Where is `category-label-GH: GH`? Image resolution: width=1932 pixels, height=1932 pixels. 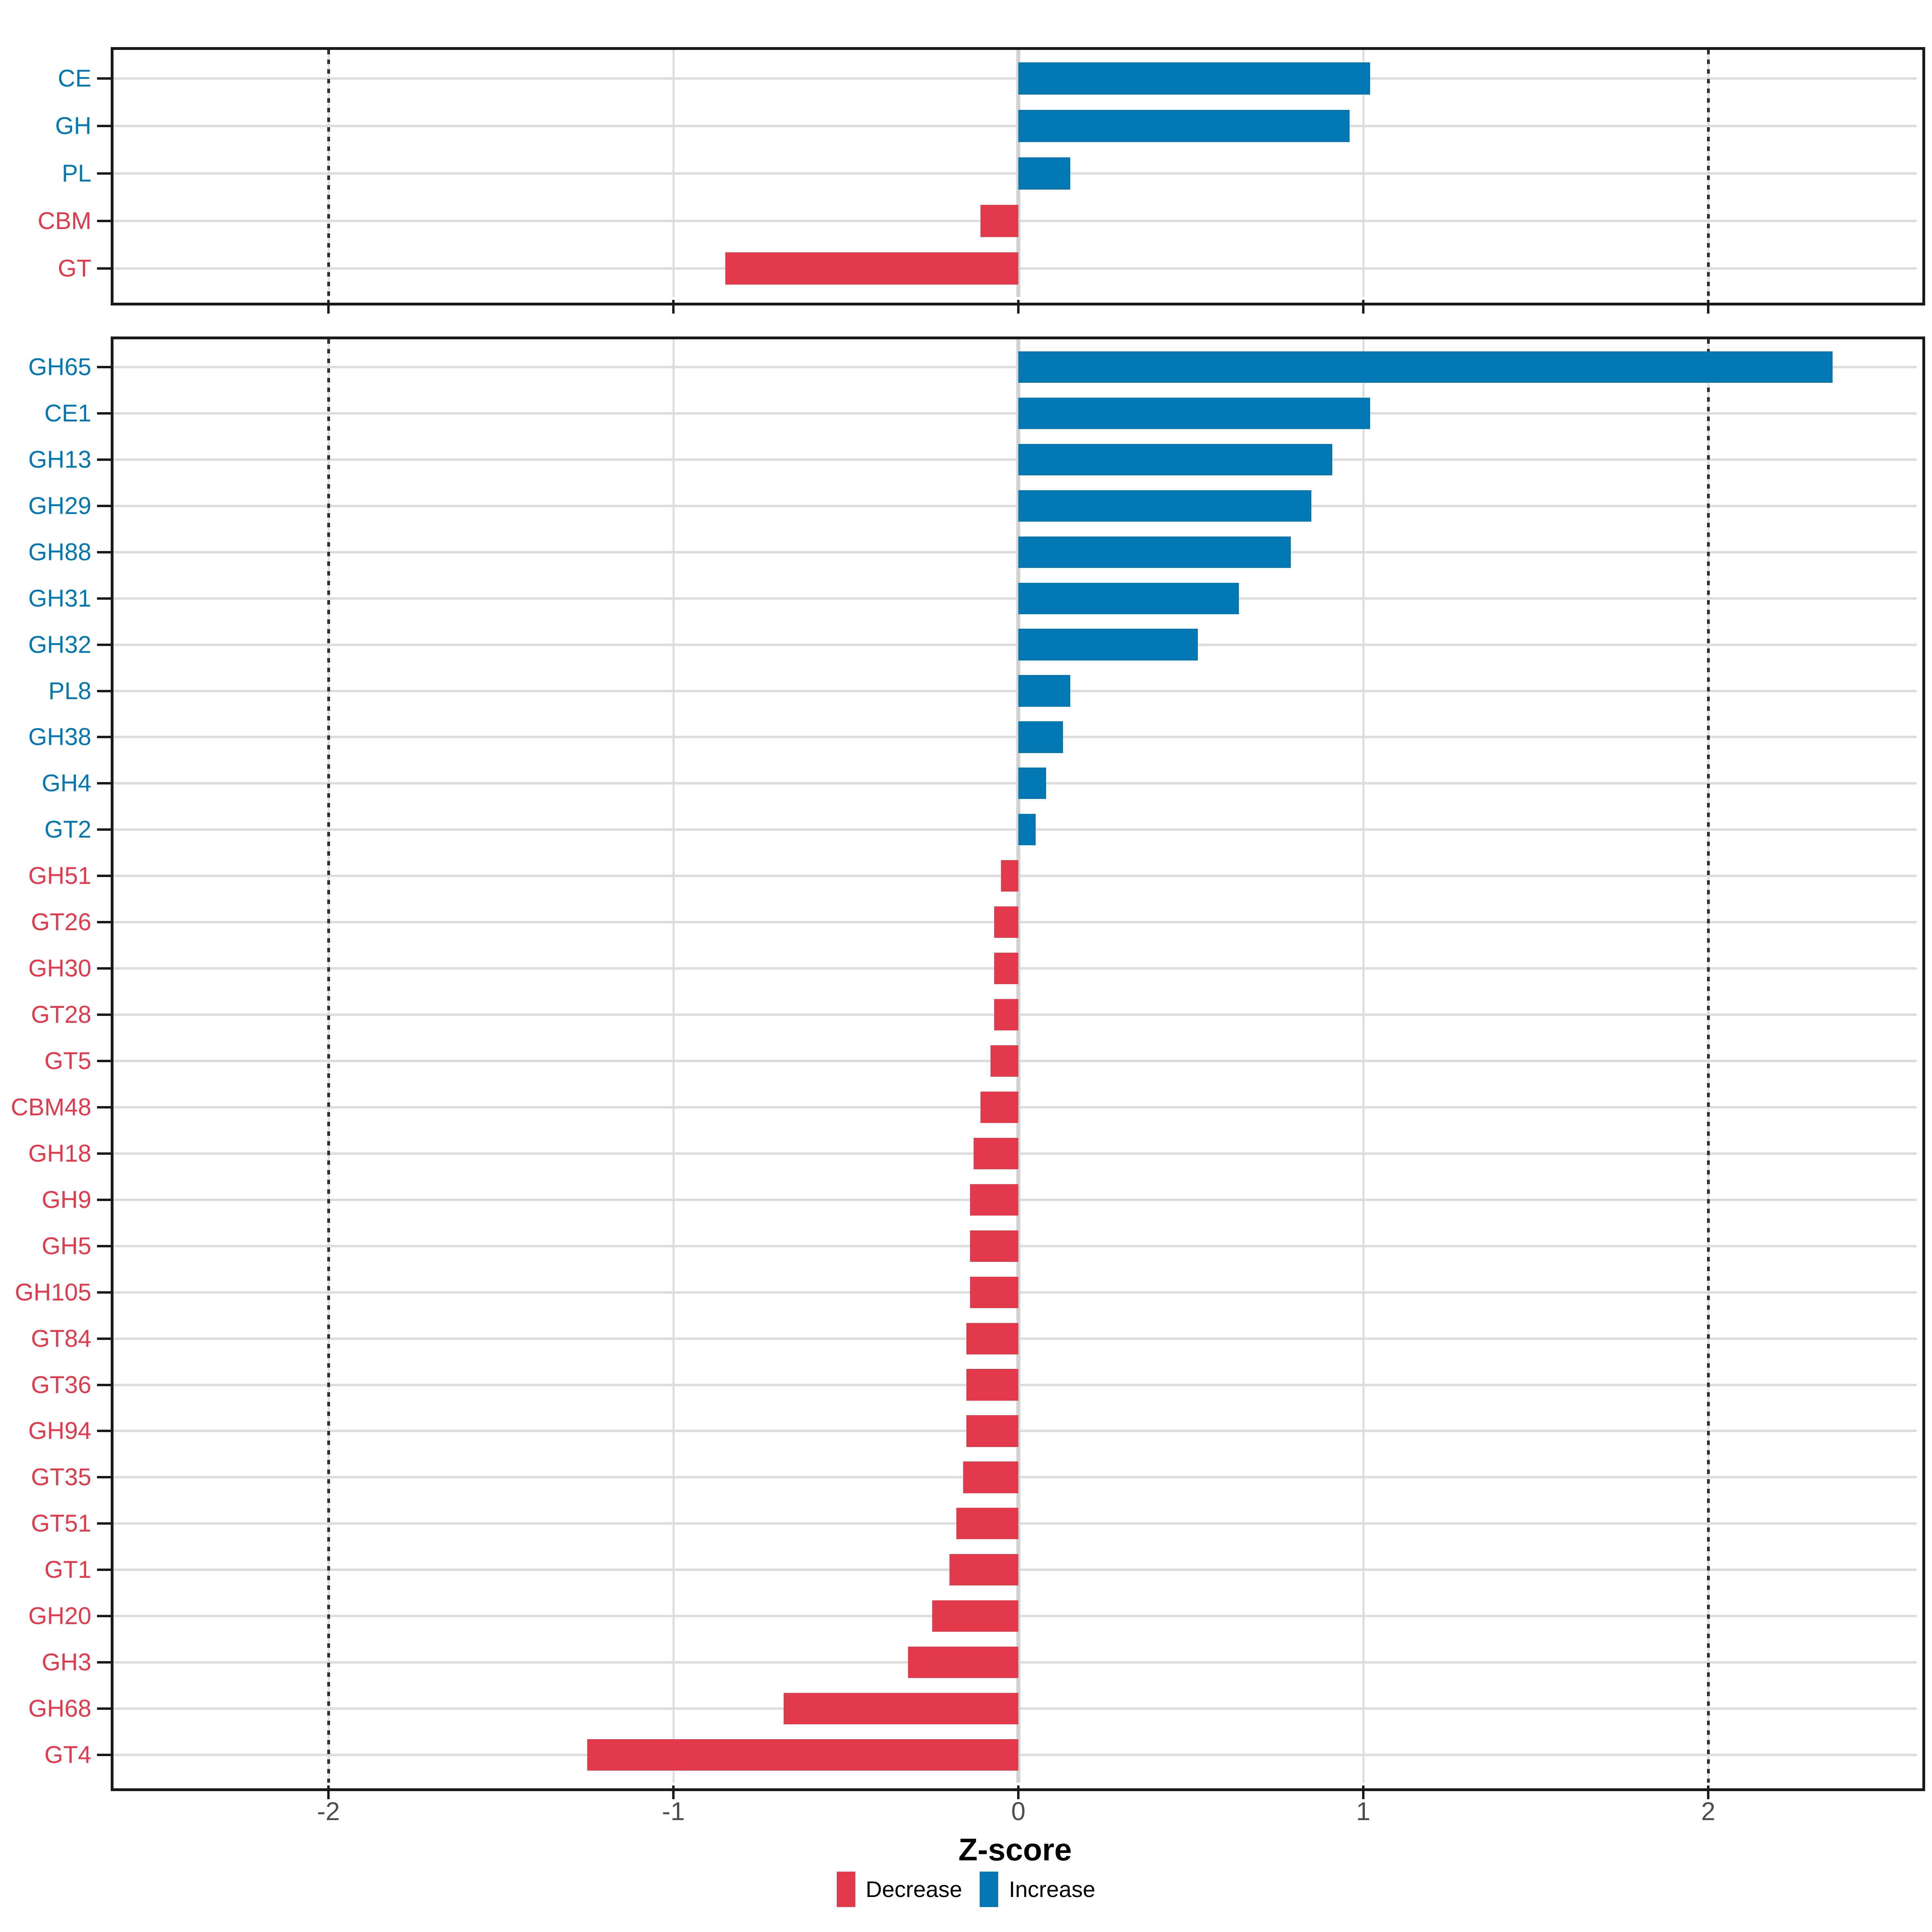
category-label-GH: GH is located at coordinates (73, 126).